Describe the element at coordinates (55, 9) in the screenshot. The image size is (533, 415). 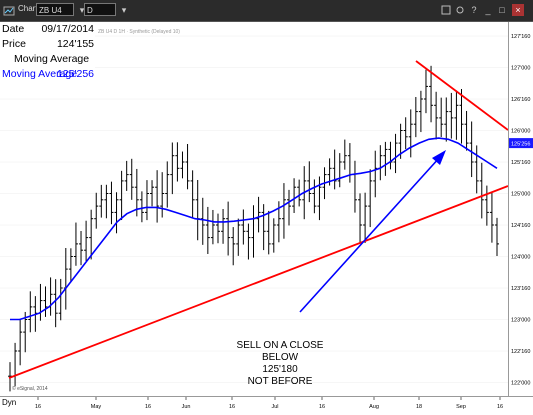
I see `symbol-input: ZB U4` at that location.